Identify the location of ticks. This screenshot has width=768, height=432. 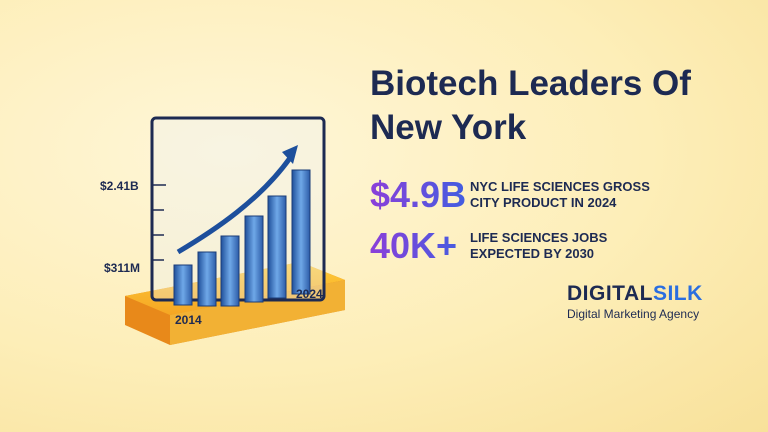
(159, 222).